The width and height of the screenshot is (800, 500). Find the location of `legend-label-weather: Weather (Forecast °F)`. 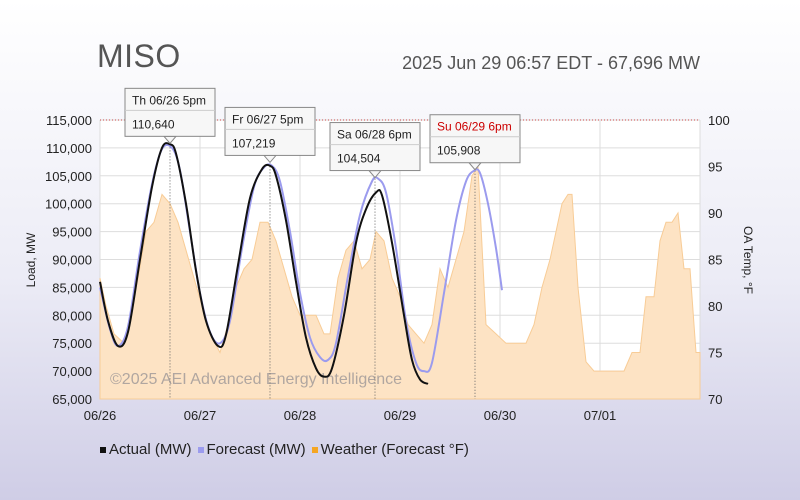

legend-label-weather: Weather (Forecast °F) is located at coordinates (394, 449).